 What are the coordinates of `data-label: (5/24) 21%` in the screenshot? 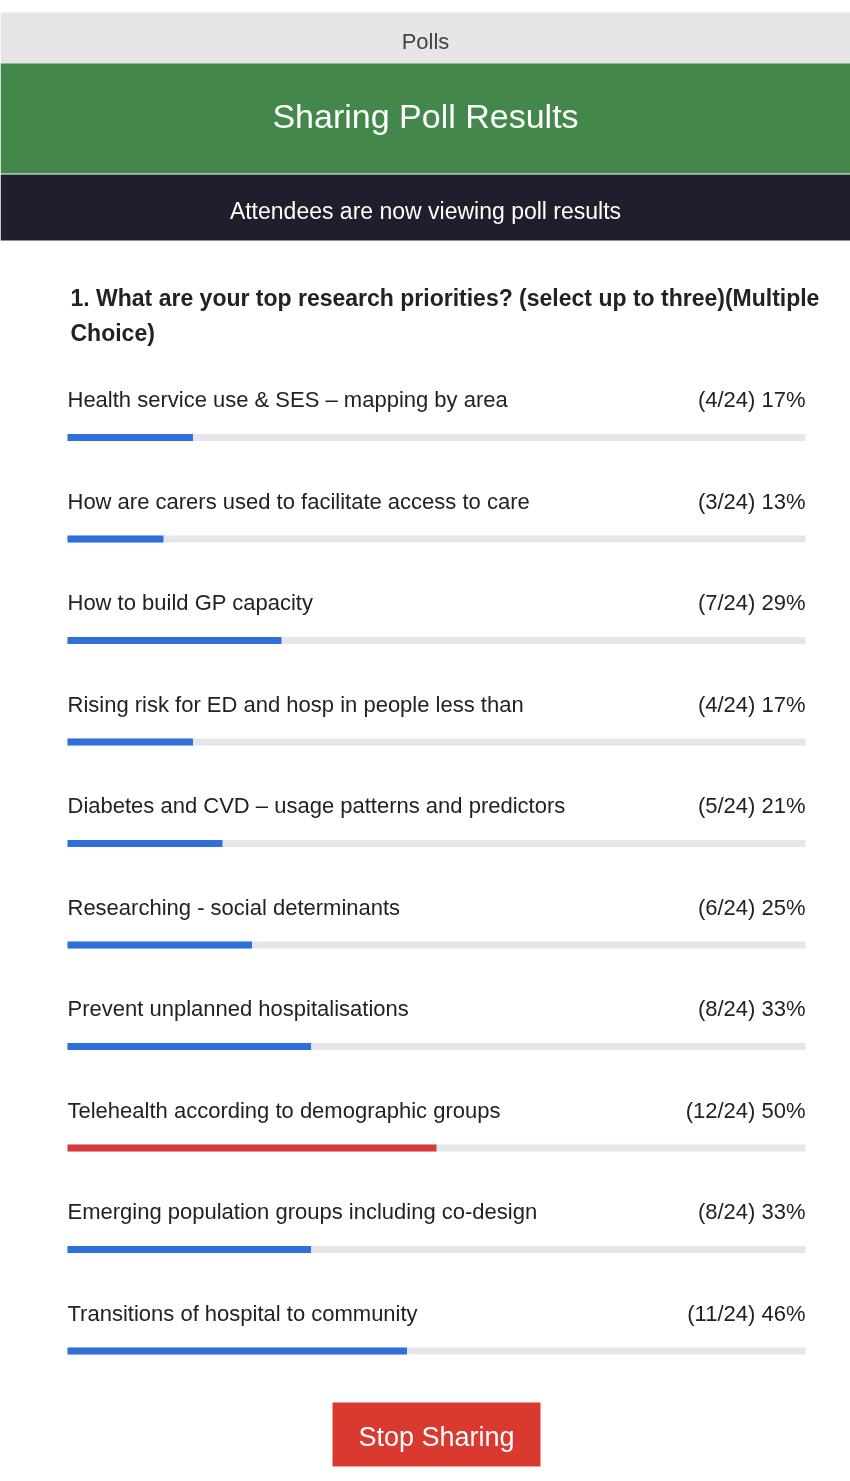 It's located at (751, 805).